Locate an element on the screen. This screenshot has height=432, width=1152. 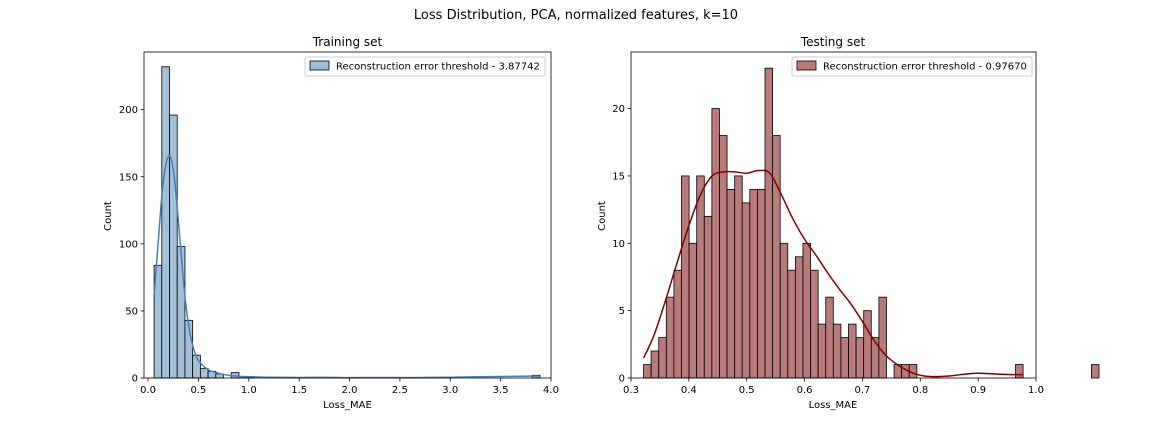
testing-y-tick: 20 is located at coordinates (621, 109).